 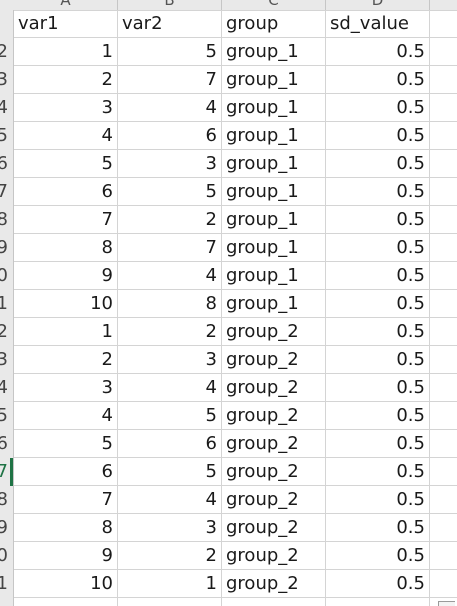 I want to click on column-letter-a: A, so click(x=65, y=4).